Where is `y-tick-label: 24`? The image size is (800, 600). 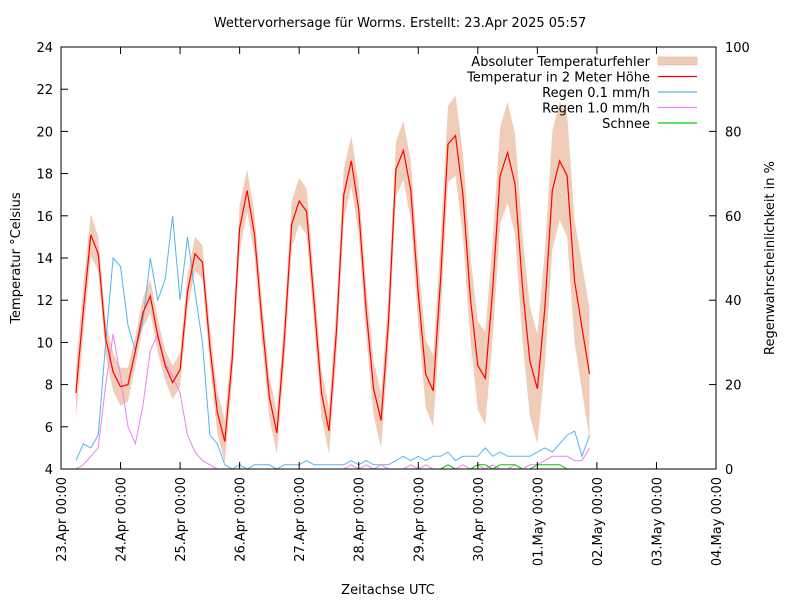 y-tick-label: 24 is located at coordinates (44, 48).